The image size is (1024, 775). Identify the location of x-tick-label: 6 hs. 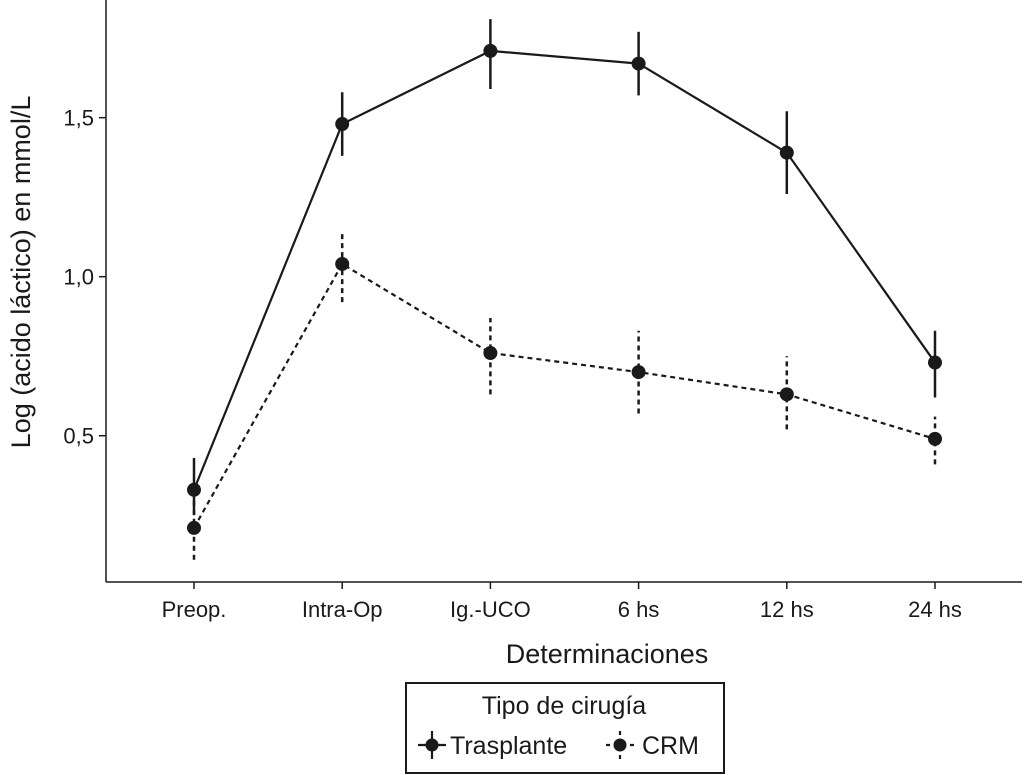
(639, 609).